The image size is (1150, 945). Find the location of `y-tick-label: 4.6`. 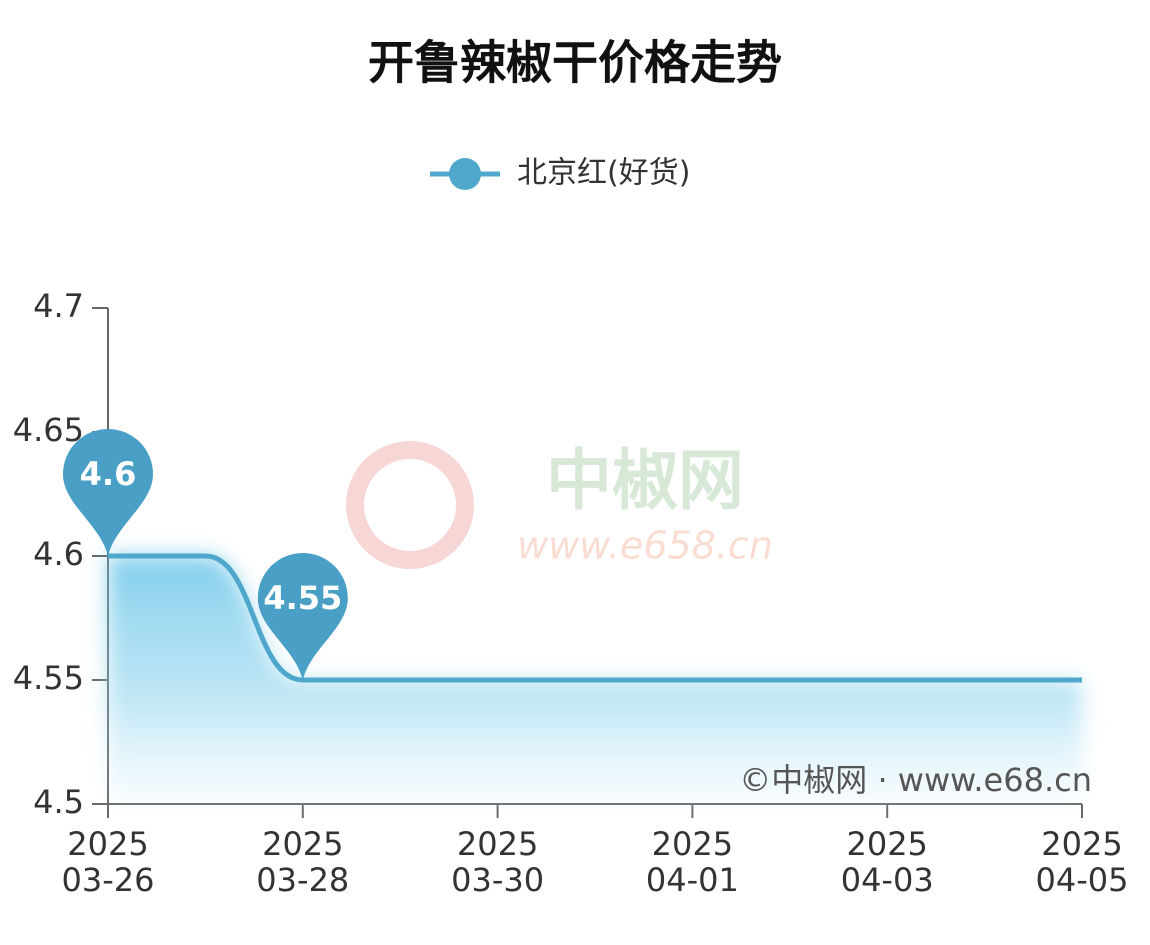

y-tick-label: 4.6 is located at coordinates (58, 554).